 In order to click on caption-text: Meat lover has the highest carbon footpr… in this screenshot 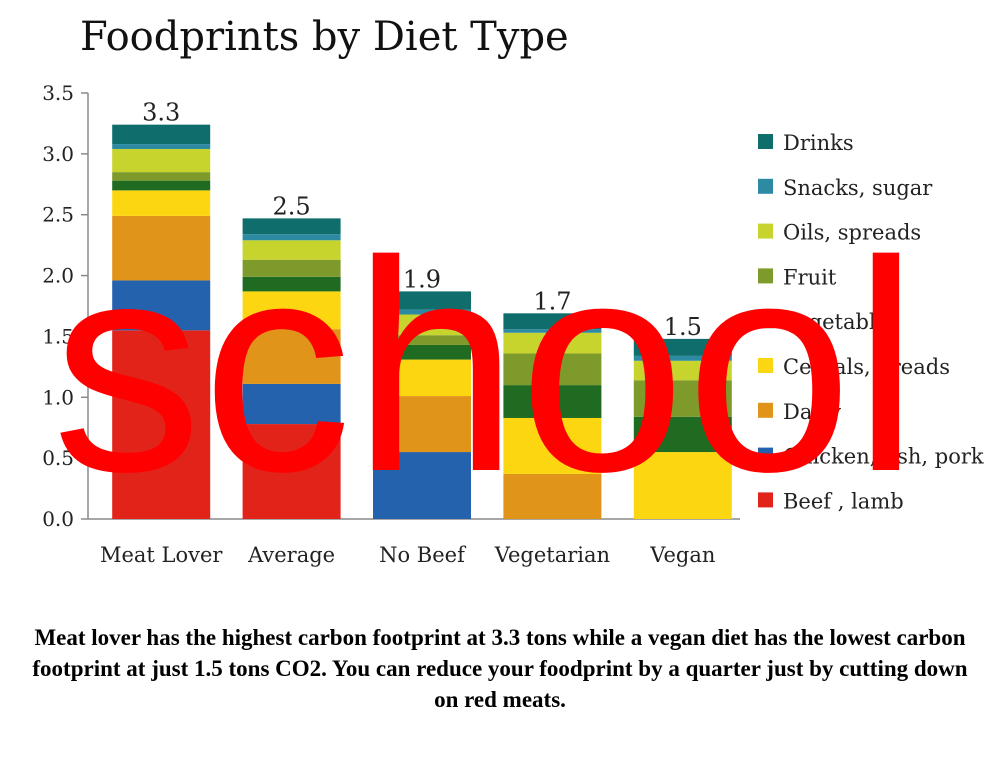, I will do `click(500, 668)`.